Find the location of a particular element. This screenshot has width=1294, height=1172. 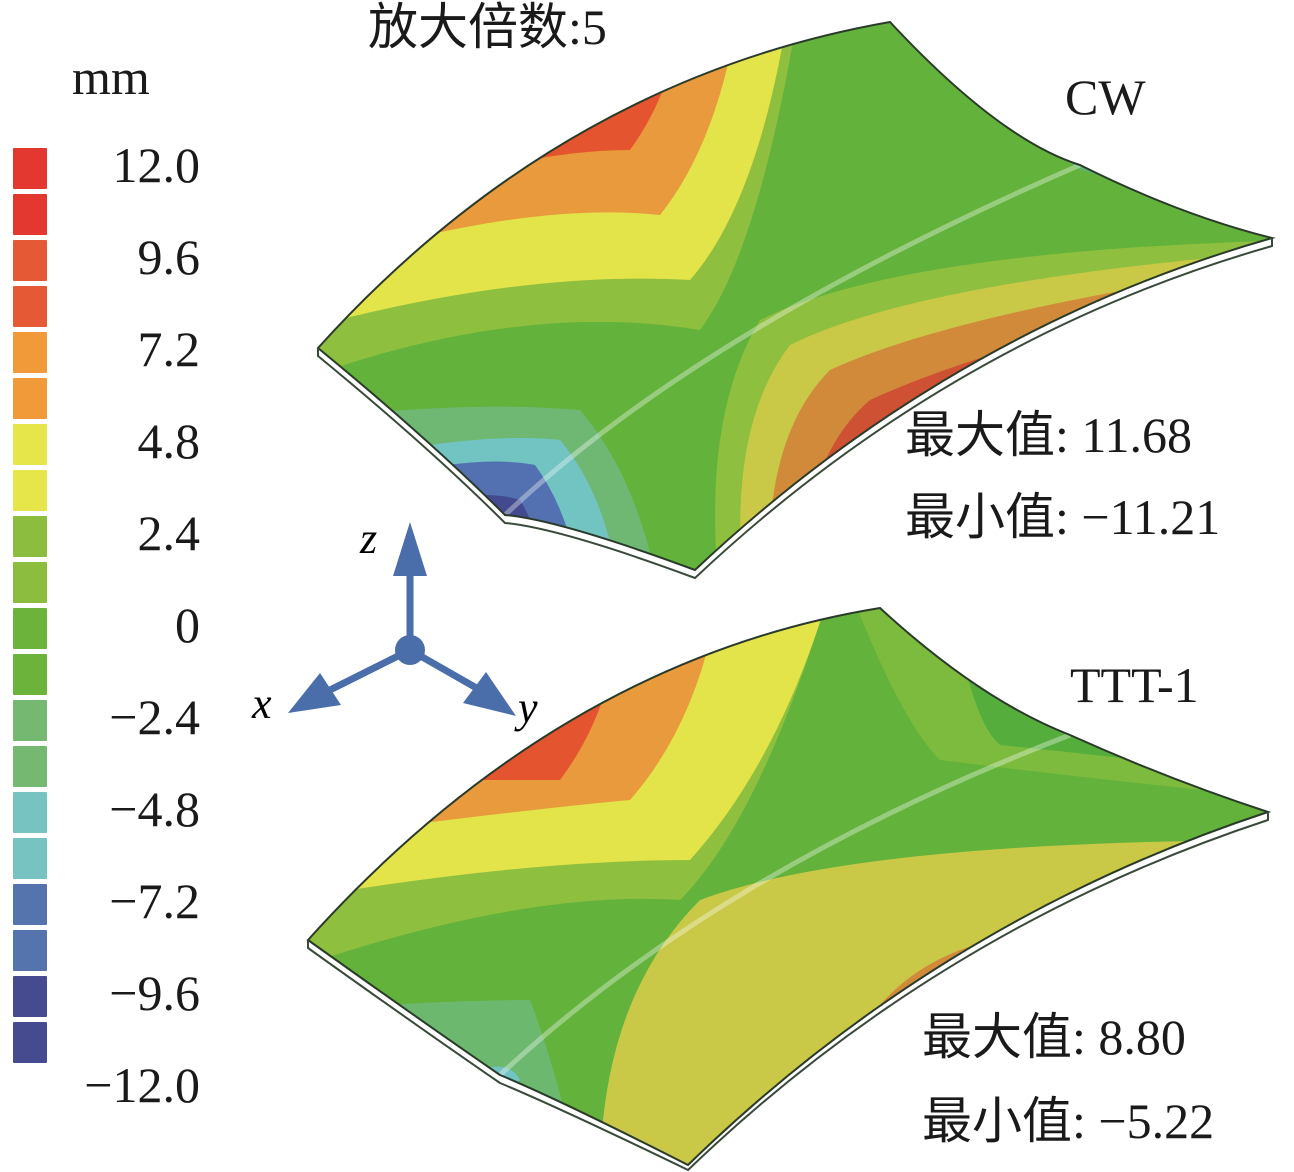

band-green-gray is located at coordinates (444, 1082).